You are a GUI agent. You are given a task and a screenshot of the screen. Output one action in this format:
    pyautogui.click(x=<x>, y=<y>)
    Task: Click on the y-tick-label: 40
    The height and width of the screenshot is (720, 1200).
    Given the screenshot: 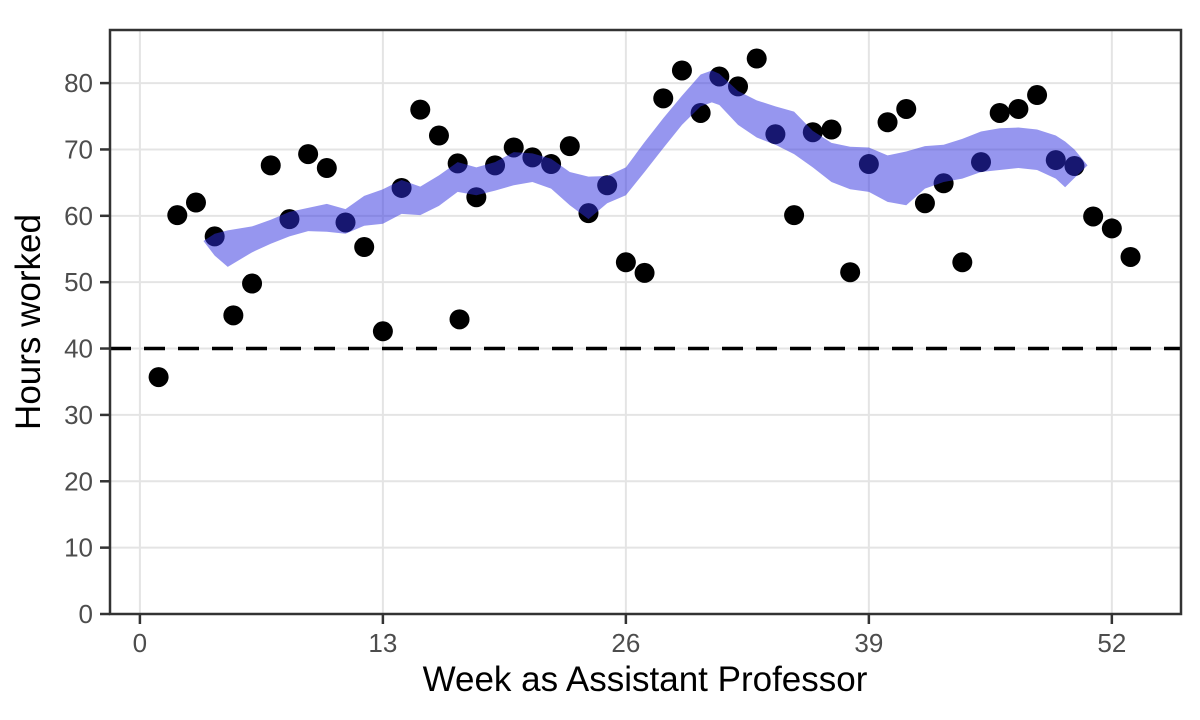 What is the action you would take?
    pyautogui.click(x=78, y=349)
    